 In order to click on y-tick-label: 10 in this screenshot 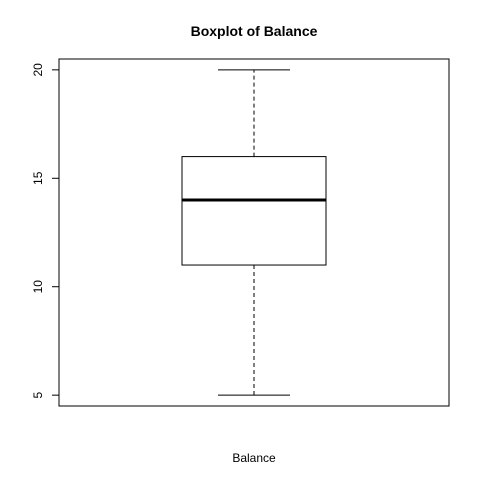, I will do `click(38, 287)`.